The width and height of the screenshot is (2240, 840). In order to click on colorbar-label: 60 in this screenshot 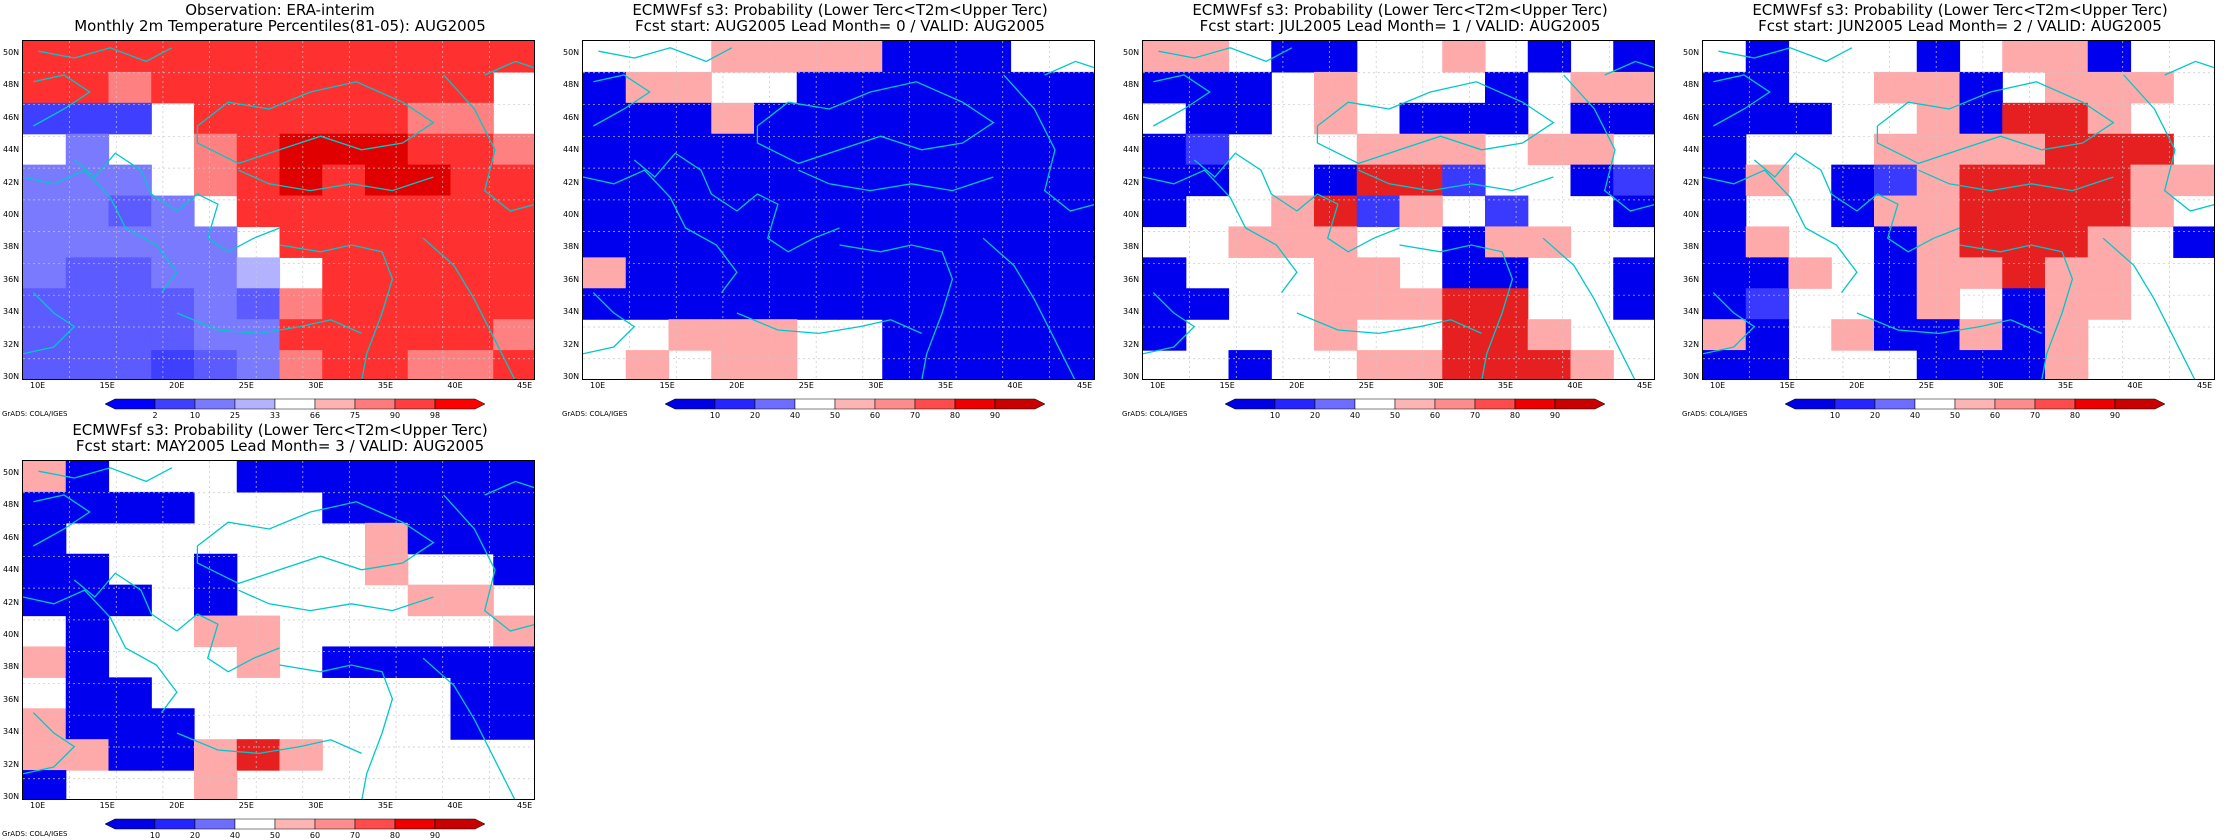, I will do `click(875, 415)`.